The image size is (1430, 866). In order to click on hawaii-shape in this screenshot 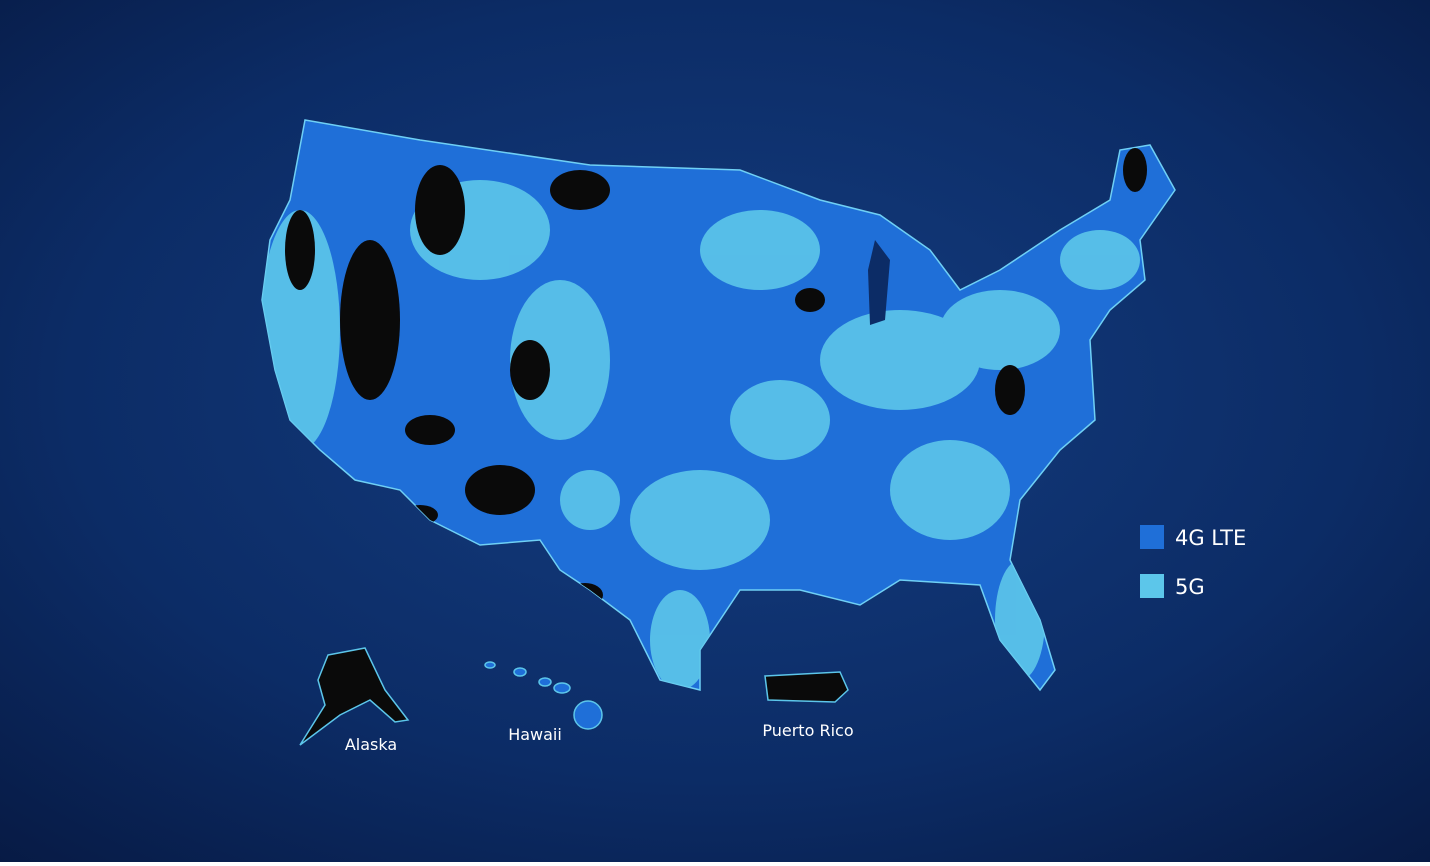, I will do `click(543, 695)`.